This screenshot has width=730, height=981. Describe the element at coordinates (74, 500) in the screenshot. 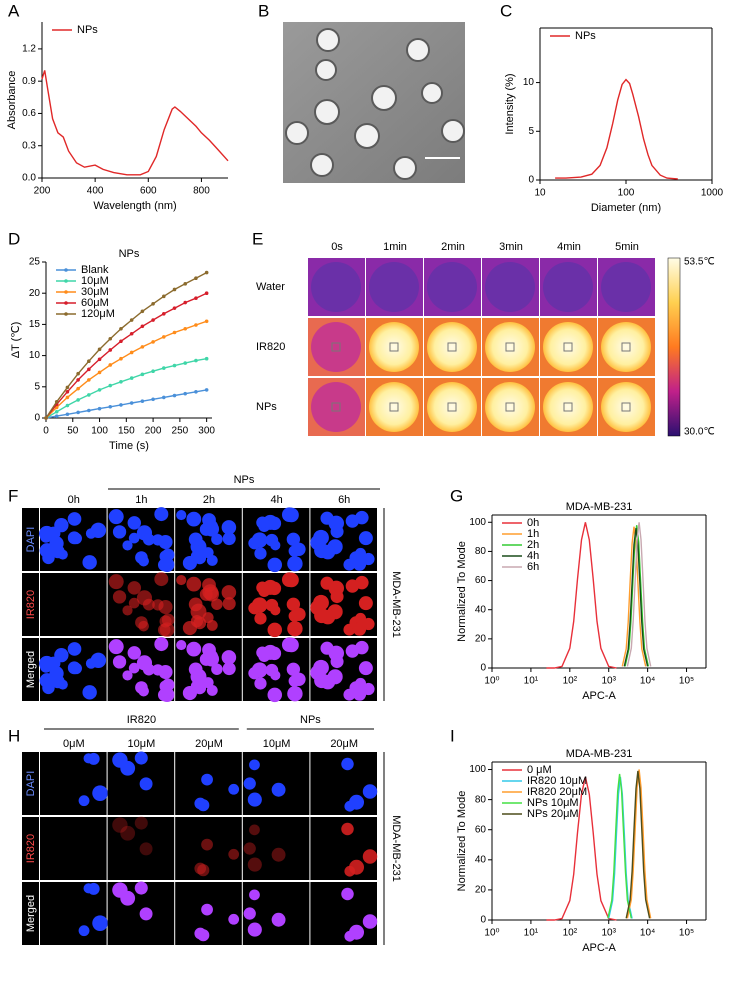

I see `column-label: 0h` at that location.